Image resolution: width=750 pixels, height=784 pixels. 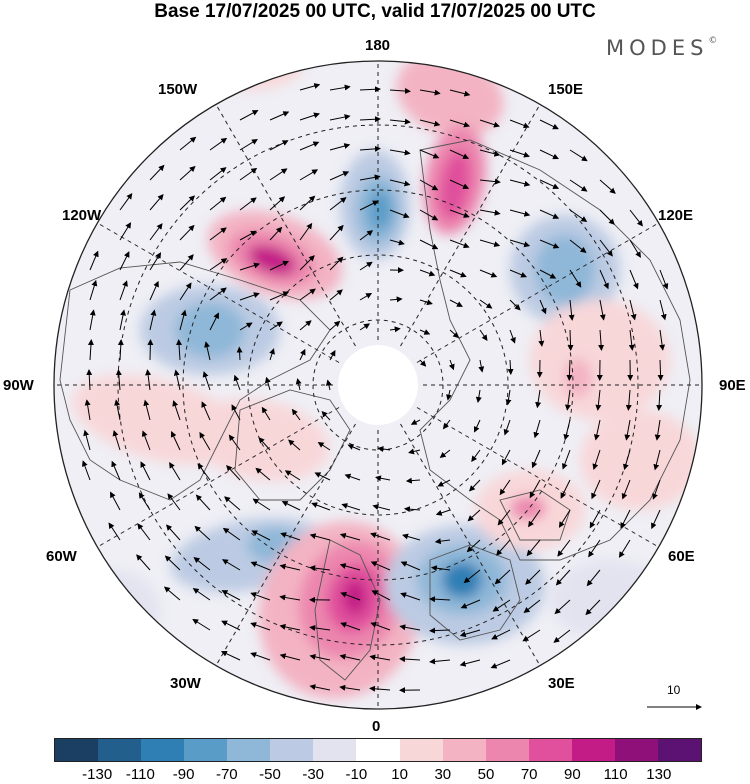 What do you see at coordinates (140, 774) in the screenshot?
I see `colorbar-tick-label: -110` at bounding box center [140, 774].